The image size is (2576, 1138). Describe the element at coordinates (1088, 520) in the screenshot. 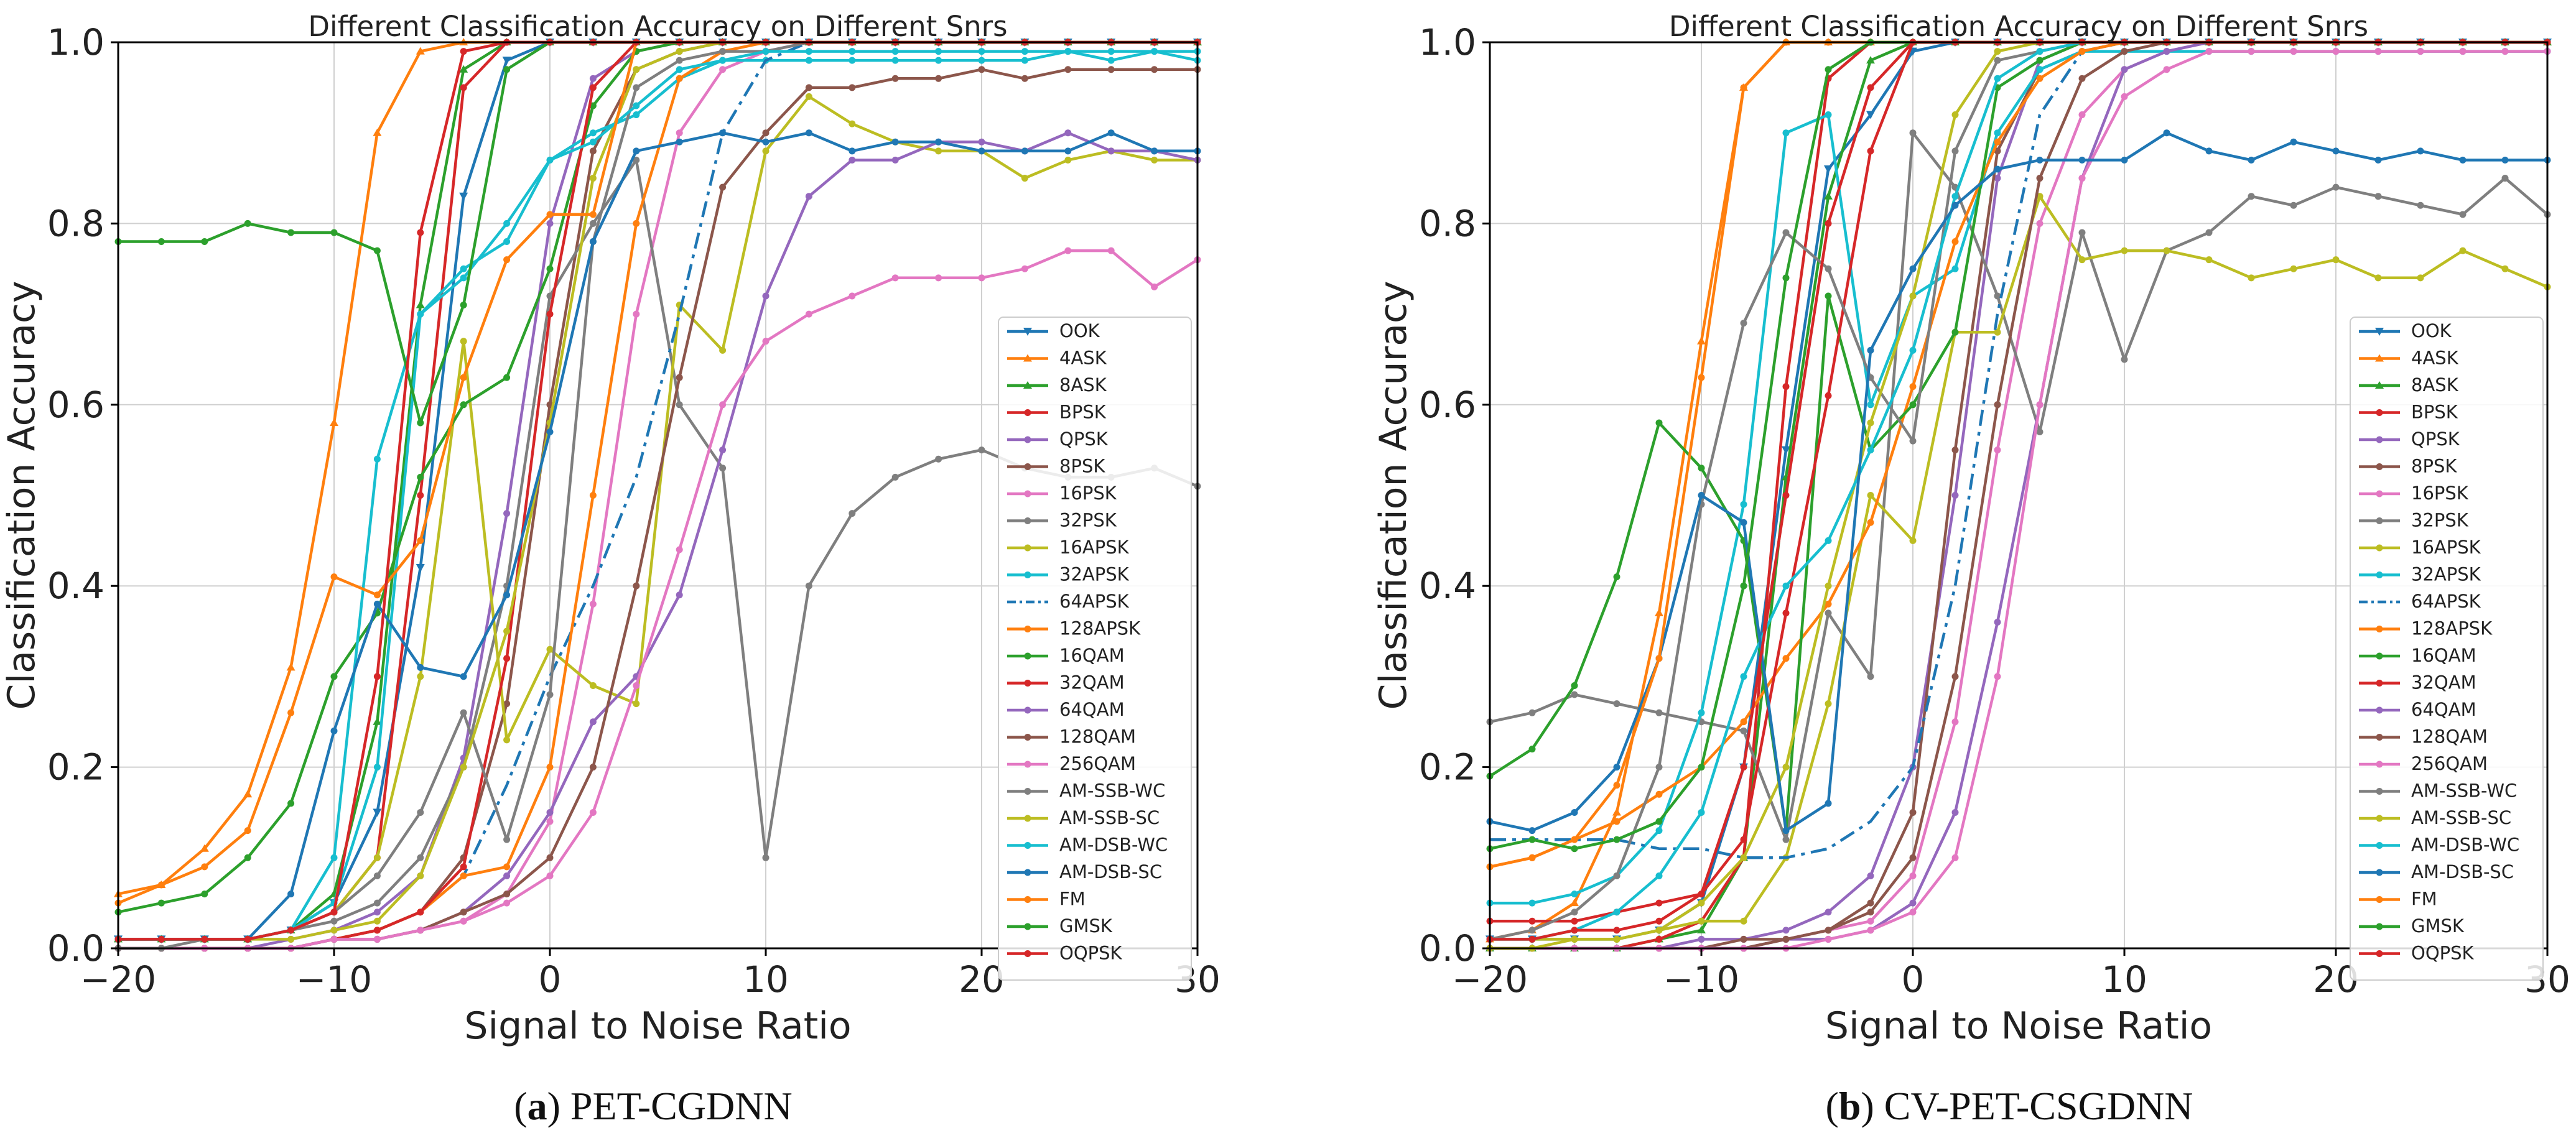

I see `legend-label: 32PSK` at that location.